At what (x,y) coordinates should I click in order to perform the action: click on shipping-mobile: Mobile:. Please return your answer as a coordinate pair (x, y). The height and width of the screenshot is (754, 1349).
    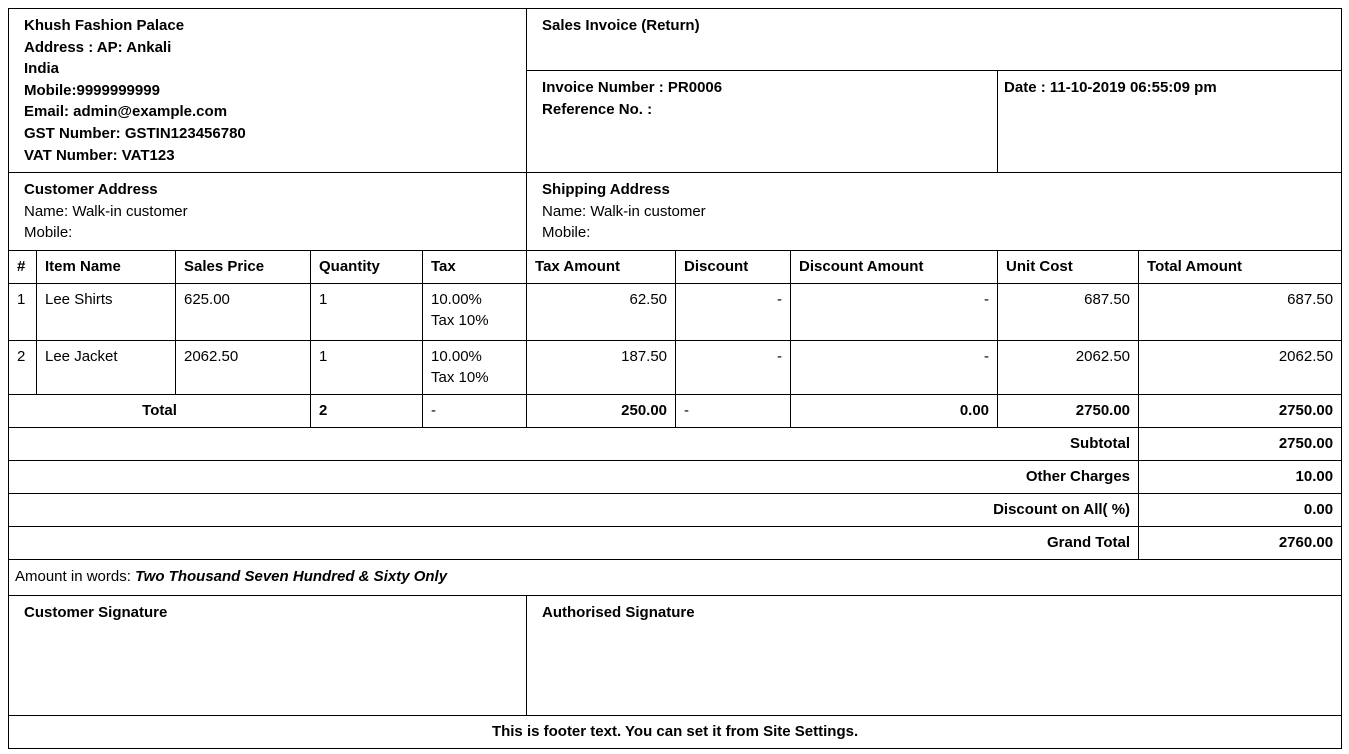
    Looking at the image, I should click on (566, 233).